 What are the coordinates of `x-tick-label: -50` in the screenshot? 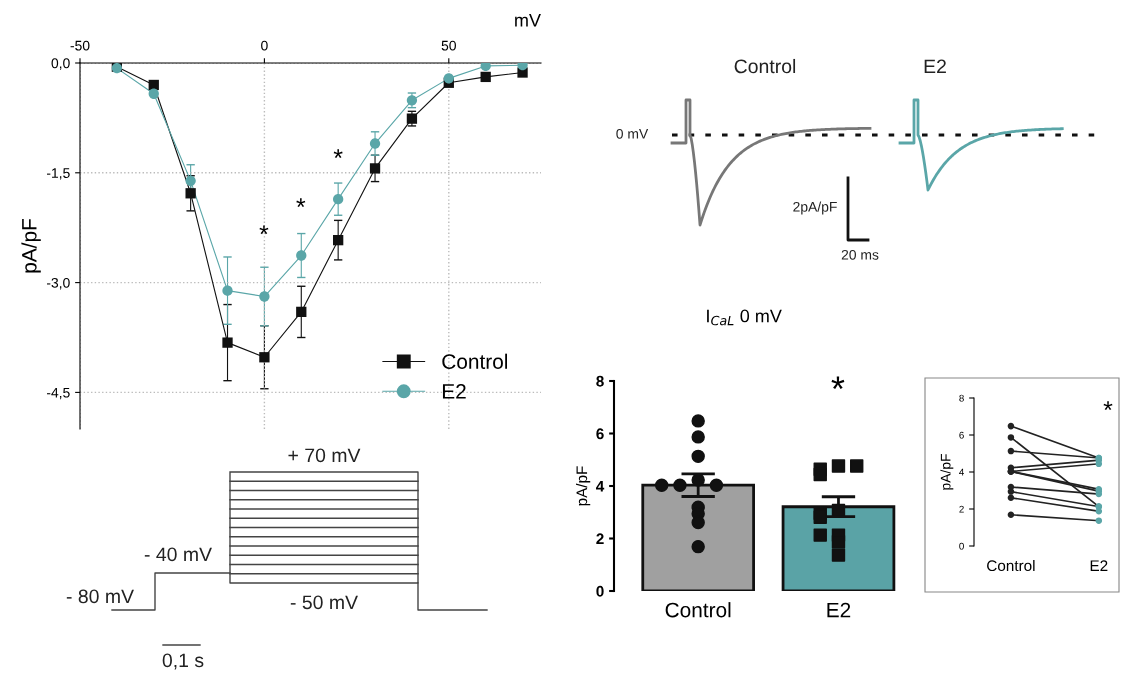 It's located at (80, 45).